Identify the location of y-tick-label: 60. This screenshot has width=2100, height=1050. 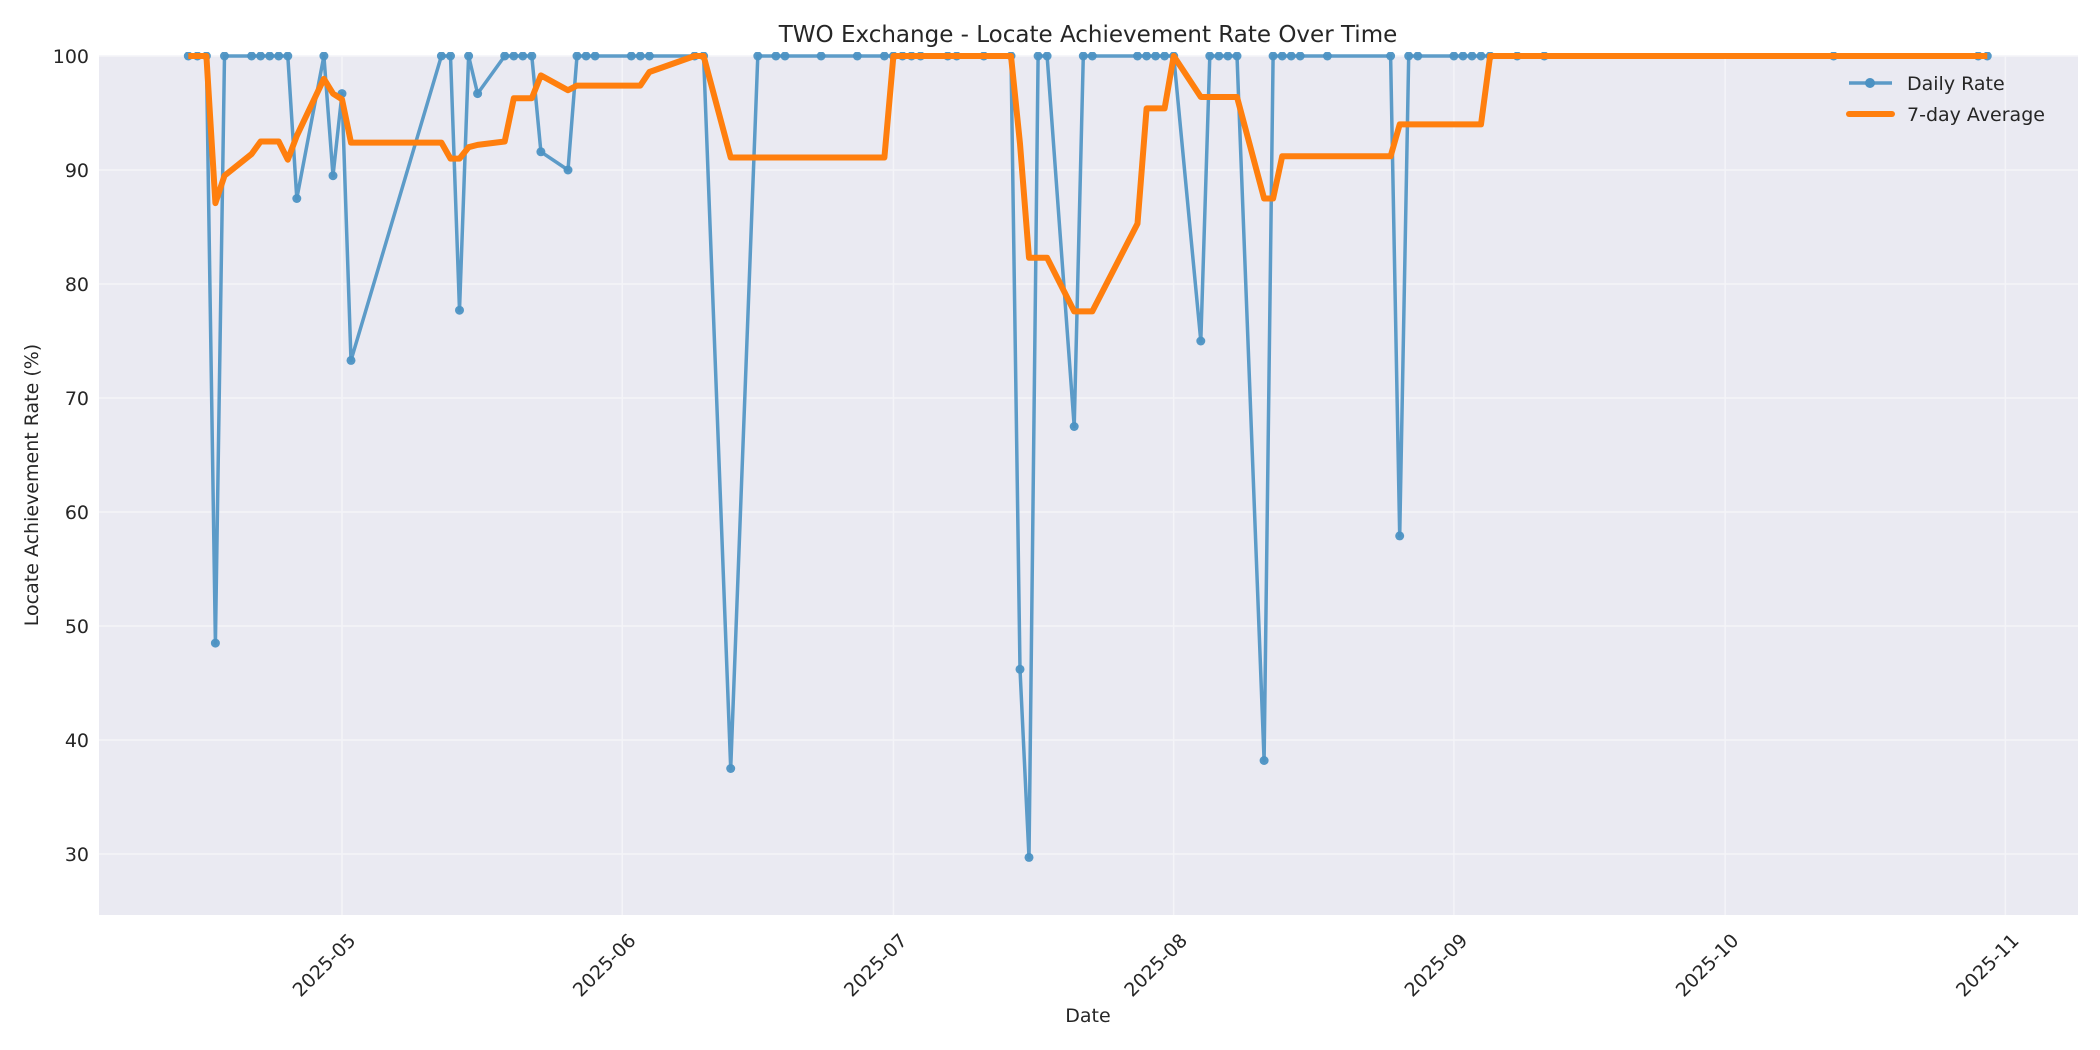
(77, 513).